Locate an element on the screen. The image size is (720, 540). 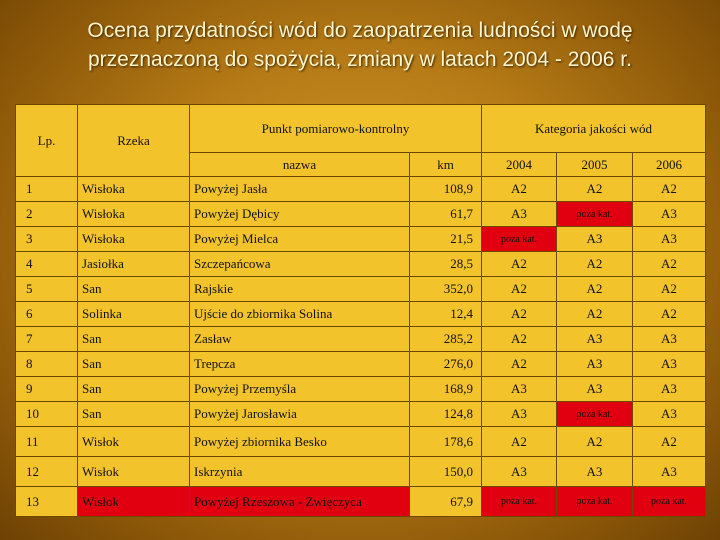
lp-cell: 8 is located at coordinates (46, 364).